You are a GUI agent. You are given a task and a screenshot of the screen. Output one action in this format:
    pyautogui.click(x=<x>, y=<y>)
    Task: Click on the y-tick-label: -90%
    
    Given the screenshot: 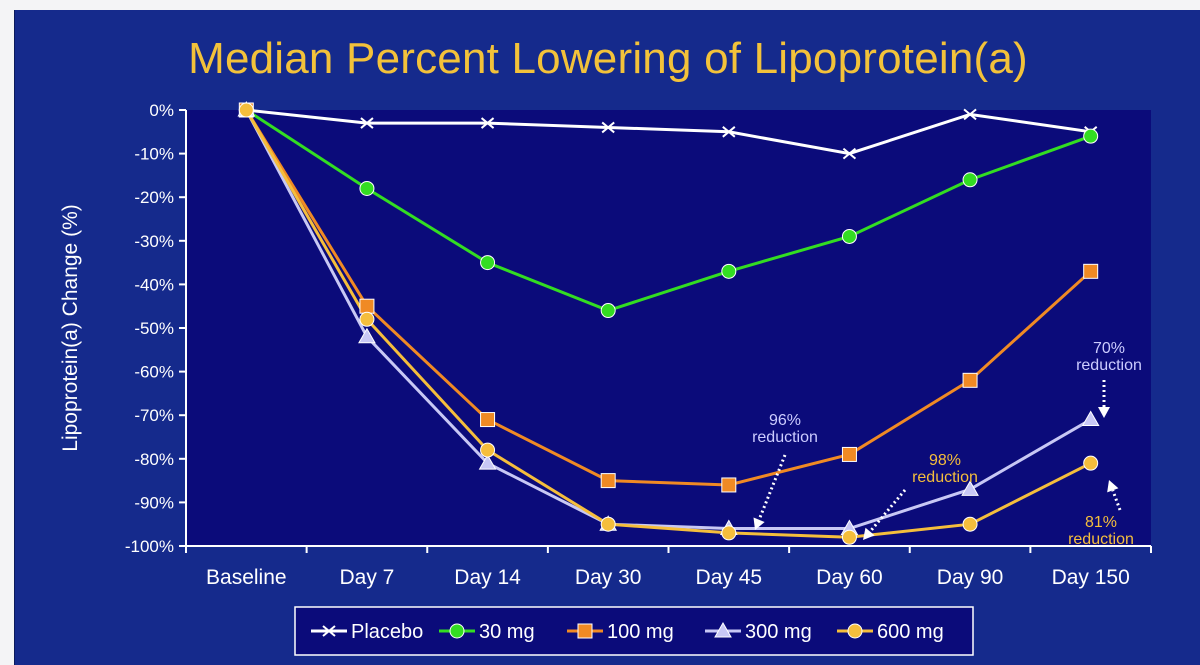 What is the action you would take?
    pyautogui.click(x=154, y=502)
    